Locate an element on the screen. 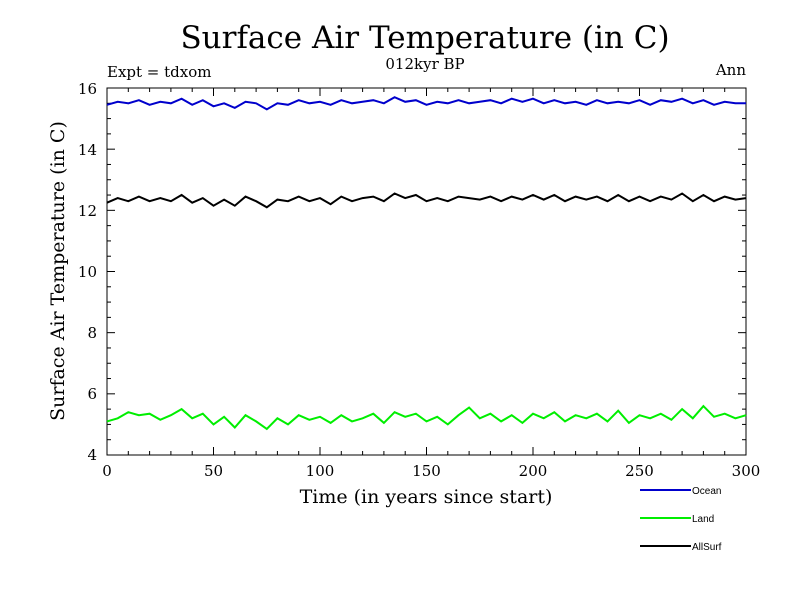 The width and height of the screenshot is (800, 600). legend-label-land: Land is located at coordinates (703, 519).